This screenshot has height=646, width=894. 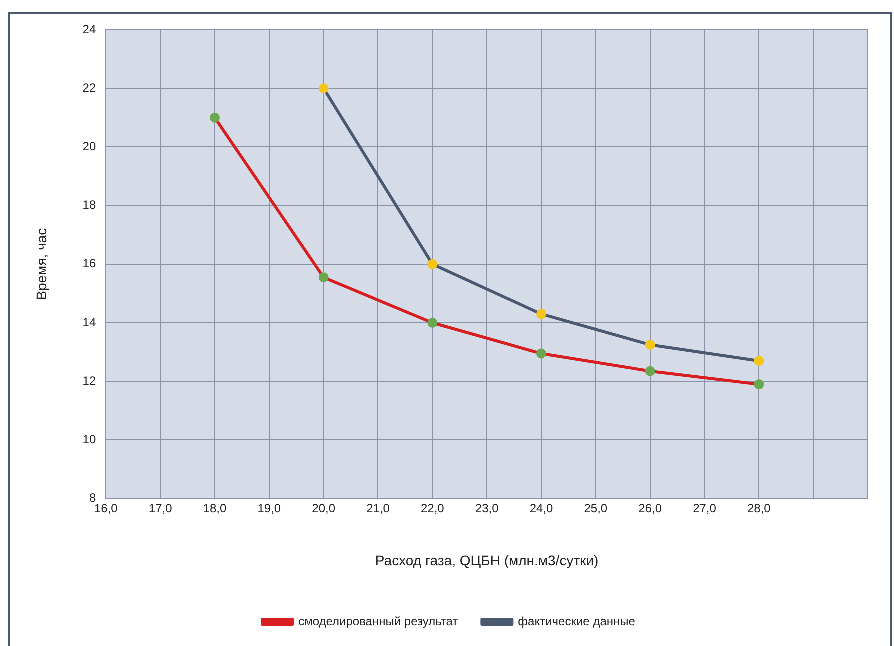 I want to click on x-tick-label: 24,0, so click(x=542, y=508).